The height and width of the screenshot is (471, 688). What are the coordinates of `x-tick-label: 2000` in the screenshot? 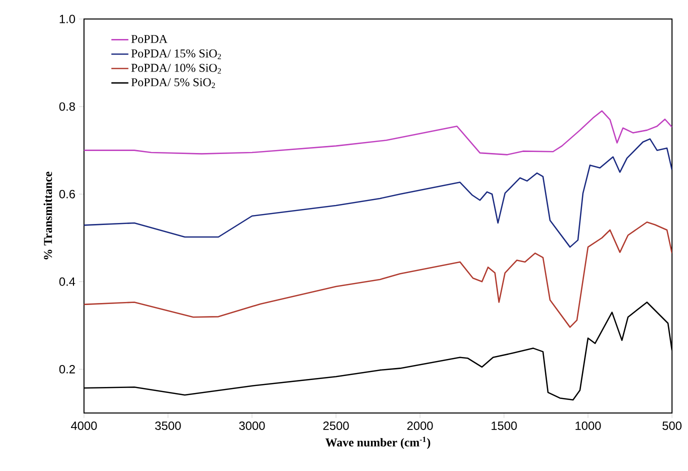 It's located at (420, 425).